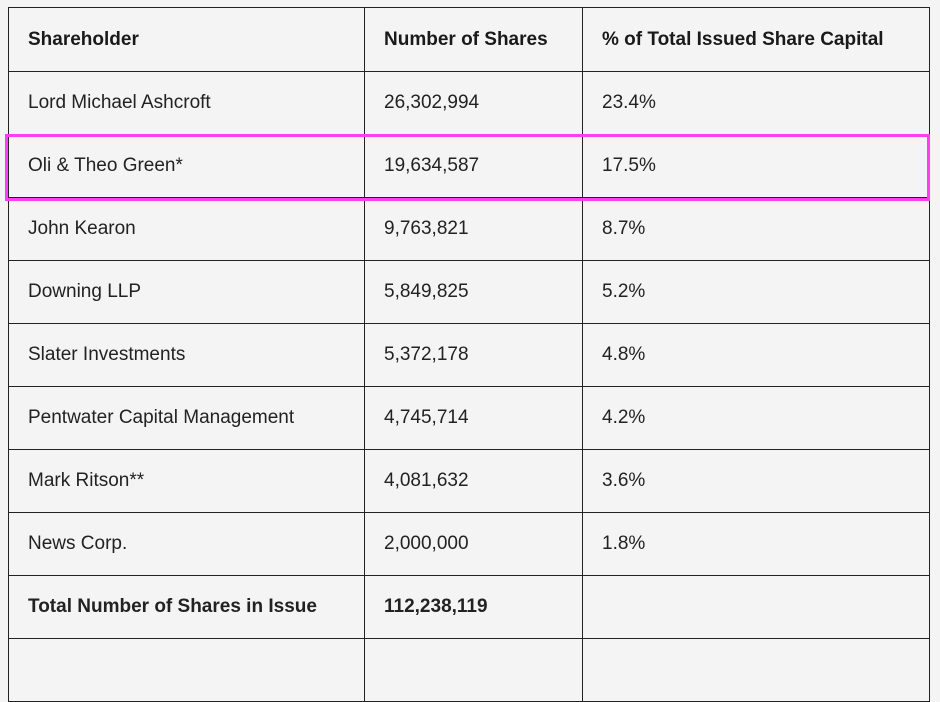  Describe the element at coordinates (756, 544) in the screenshot. I see `cell-percent: 1.8%` at that location.